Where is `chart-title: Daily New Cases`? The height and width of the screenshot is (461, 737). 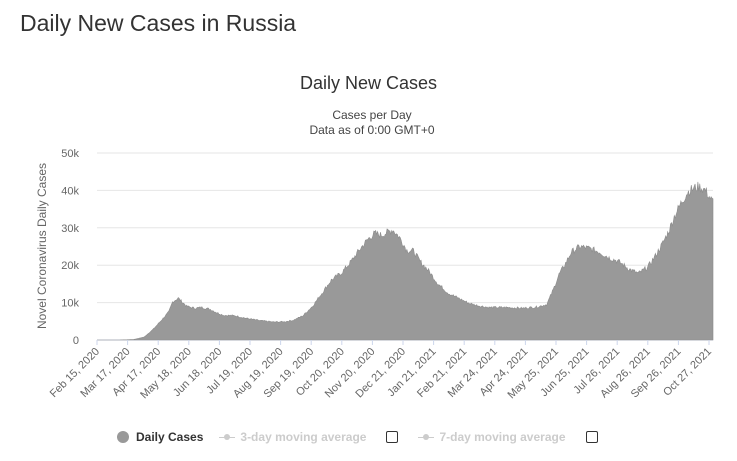 chart-title: Daily New Cases is located at coordinates (368, 83).